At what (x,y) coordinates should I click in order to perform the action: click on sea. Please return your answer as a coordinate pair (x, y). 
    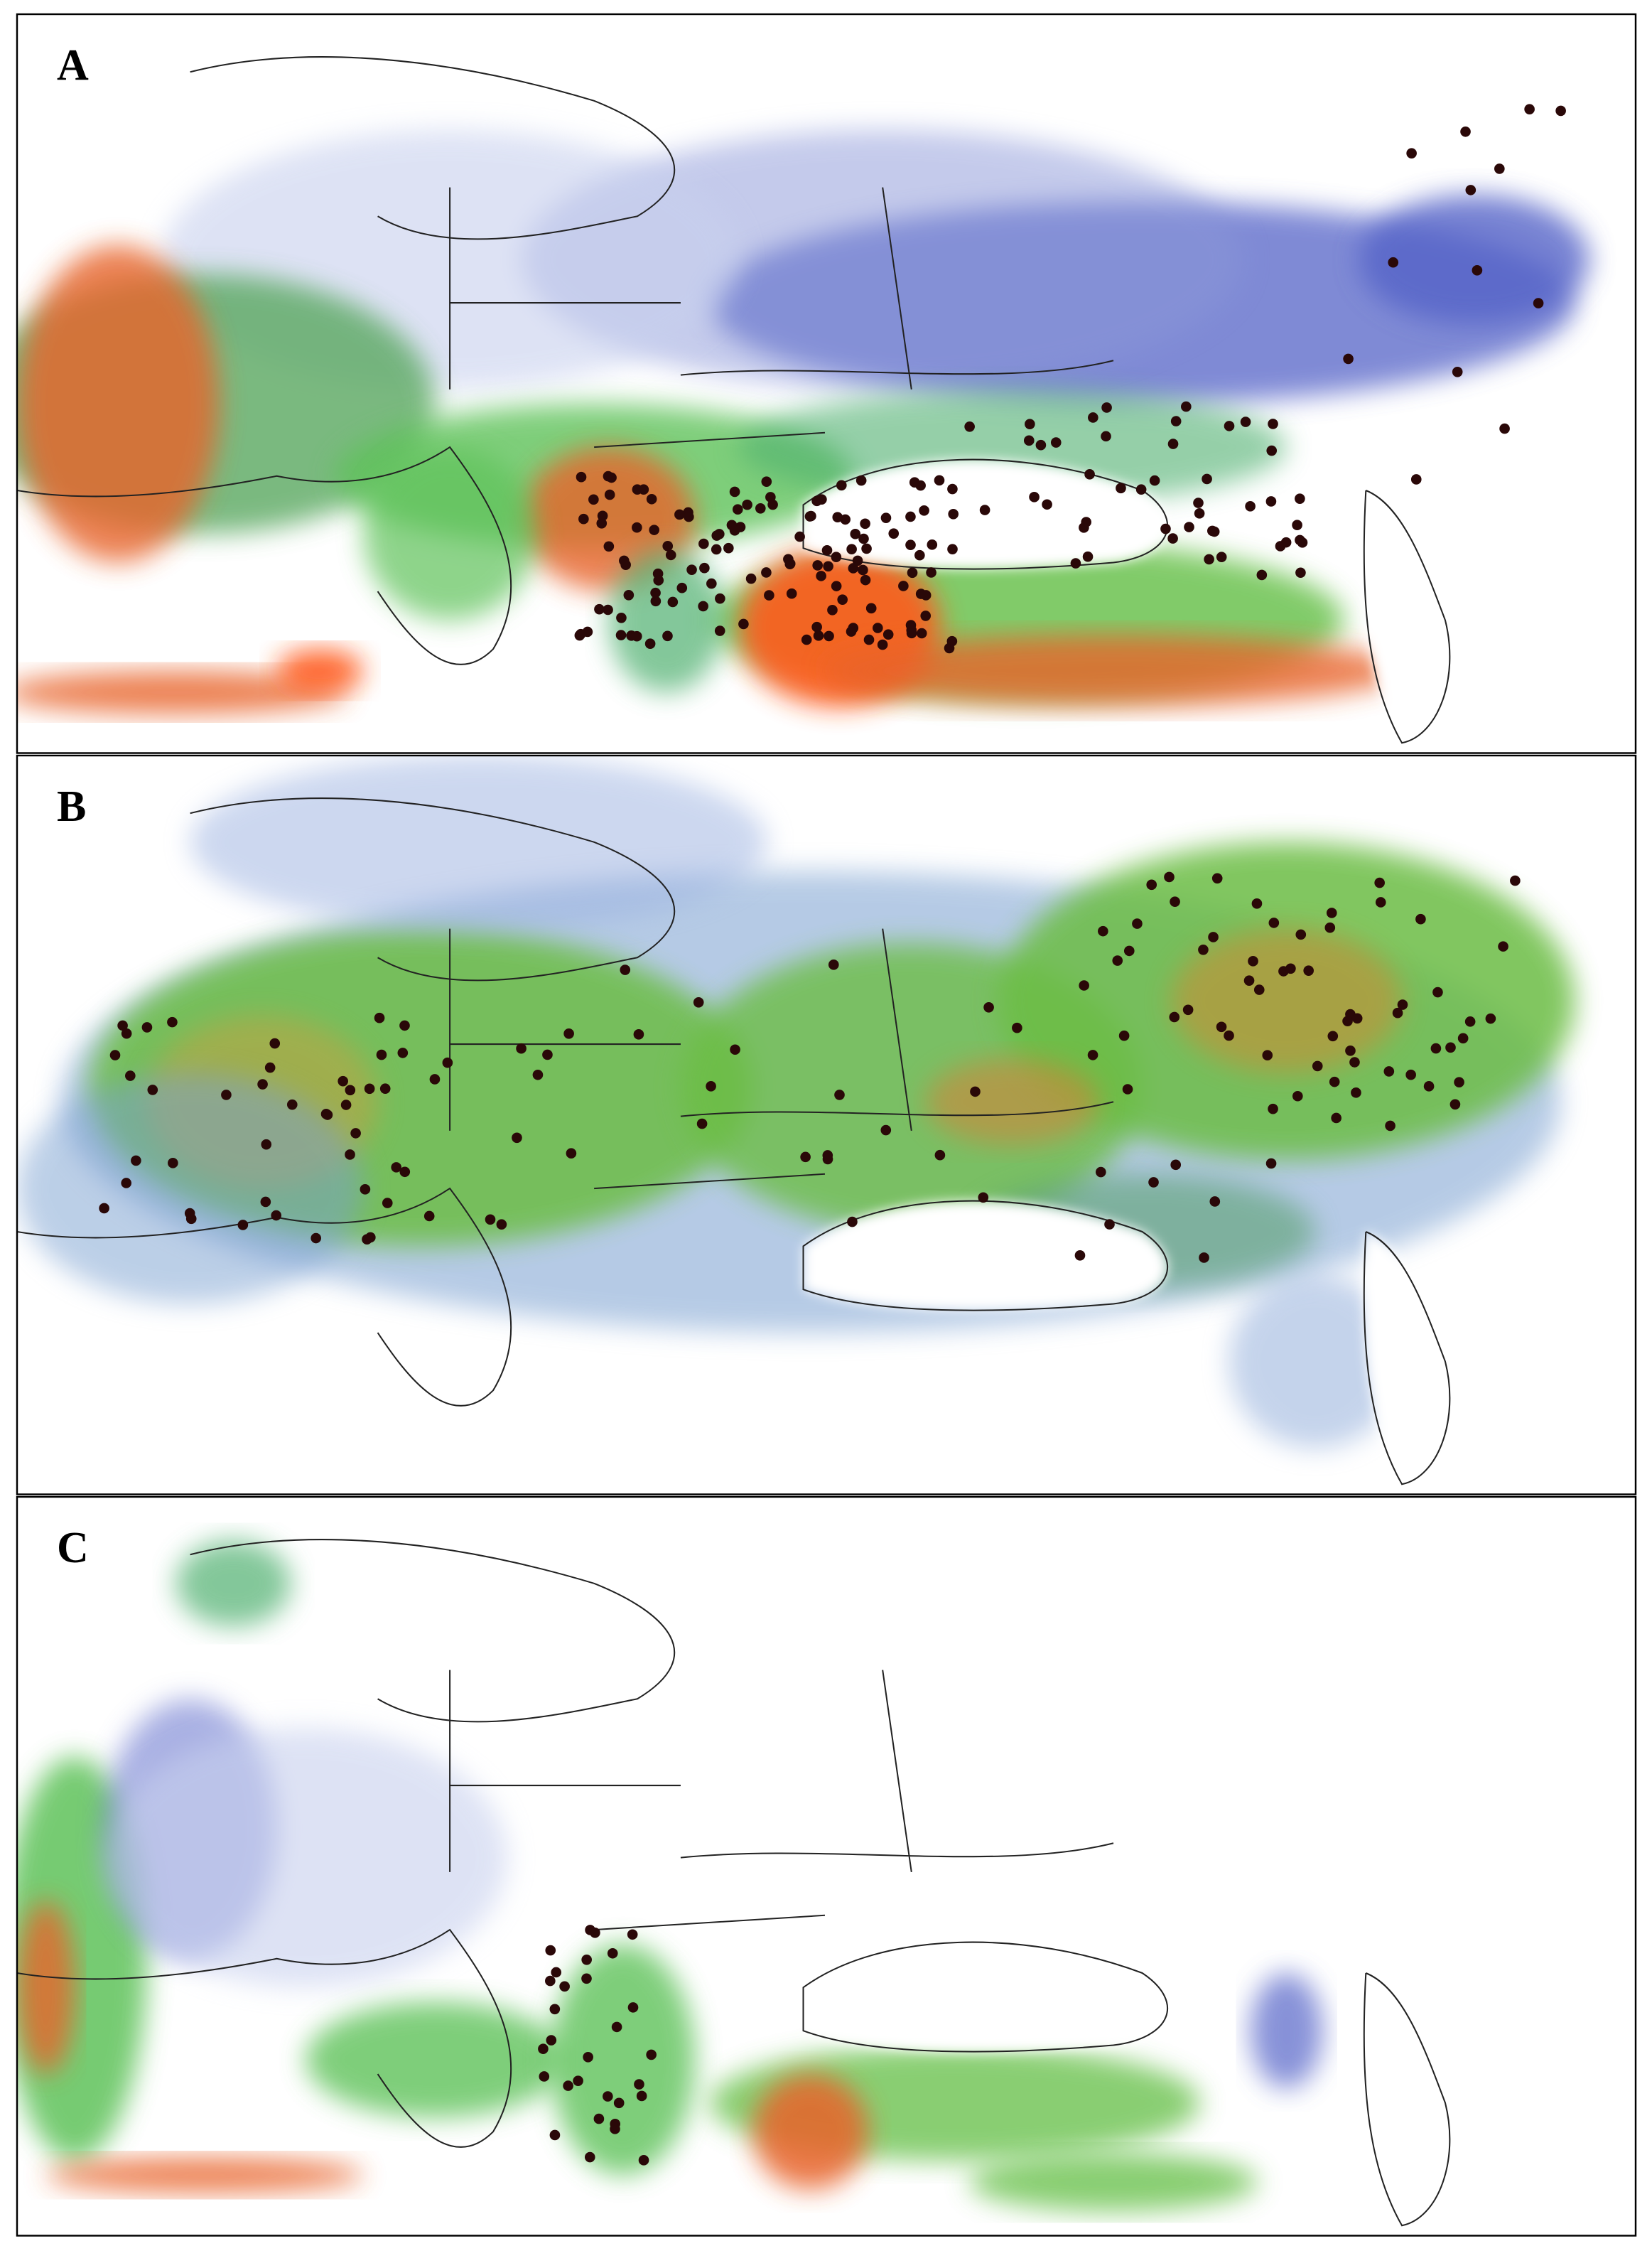
    Looking at the image, I should click on (1407, 1358).